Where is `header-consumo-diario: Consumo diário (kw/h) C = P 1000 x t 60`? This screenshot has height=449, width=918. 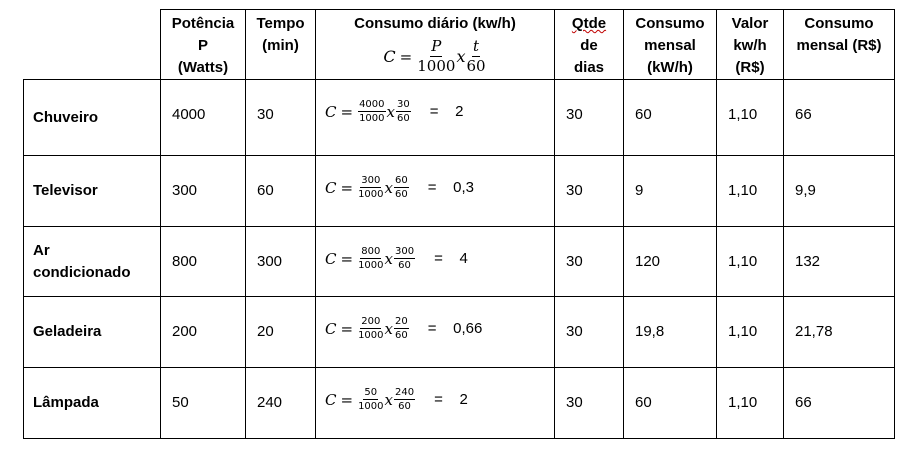
header-consumo-diario: Consumo diário (kw/h) C = P 1000 x t 60 is located at coordinates (435, 44).